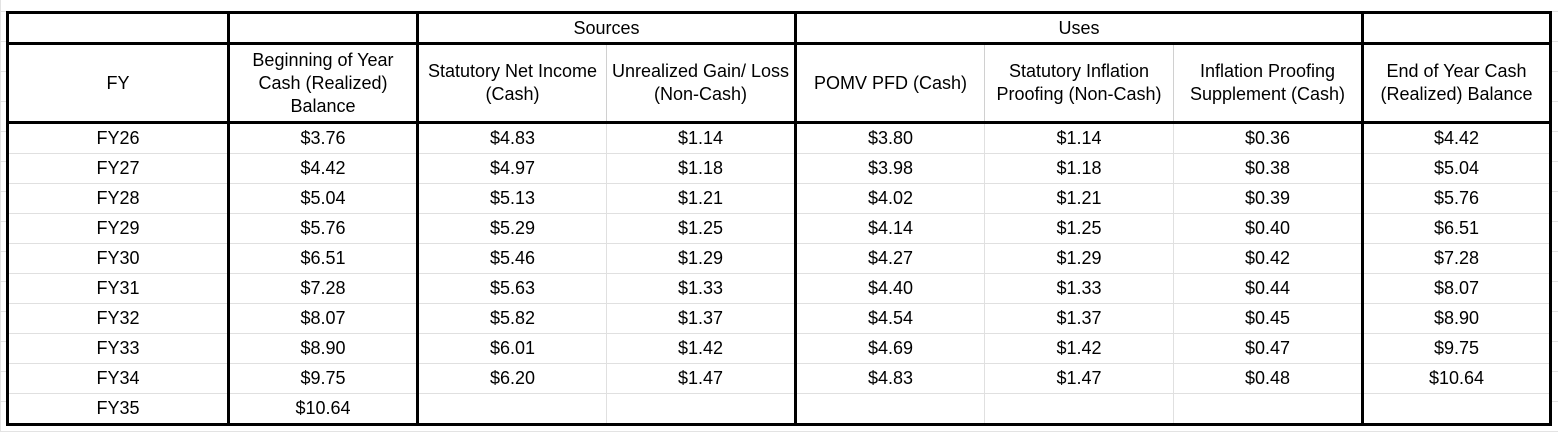 The height and width of the screenshot is (432, 1558). What do you see at coordinates (1268, 378) in the screenshot?
I see `cell-inflation-proofing-supplement: $0.48` at bounding box center [1268, 378].